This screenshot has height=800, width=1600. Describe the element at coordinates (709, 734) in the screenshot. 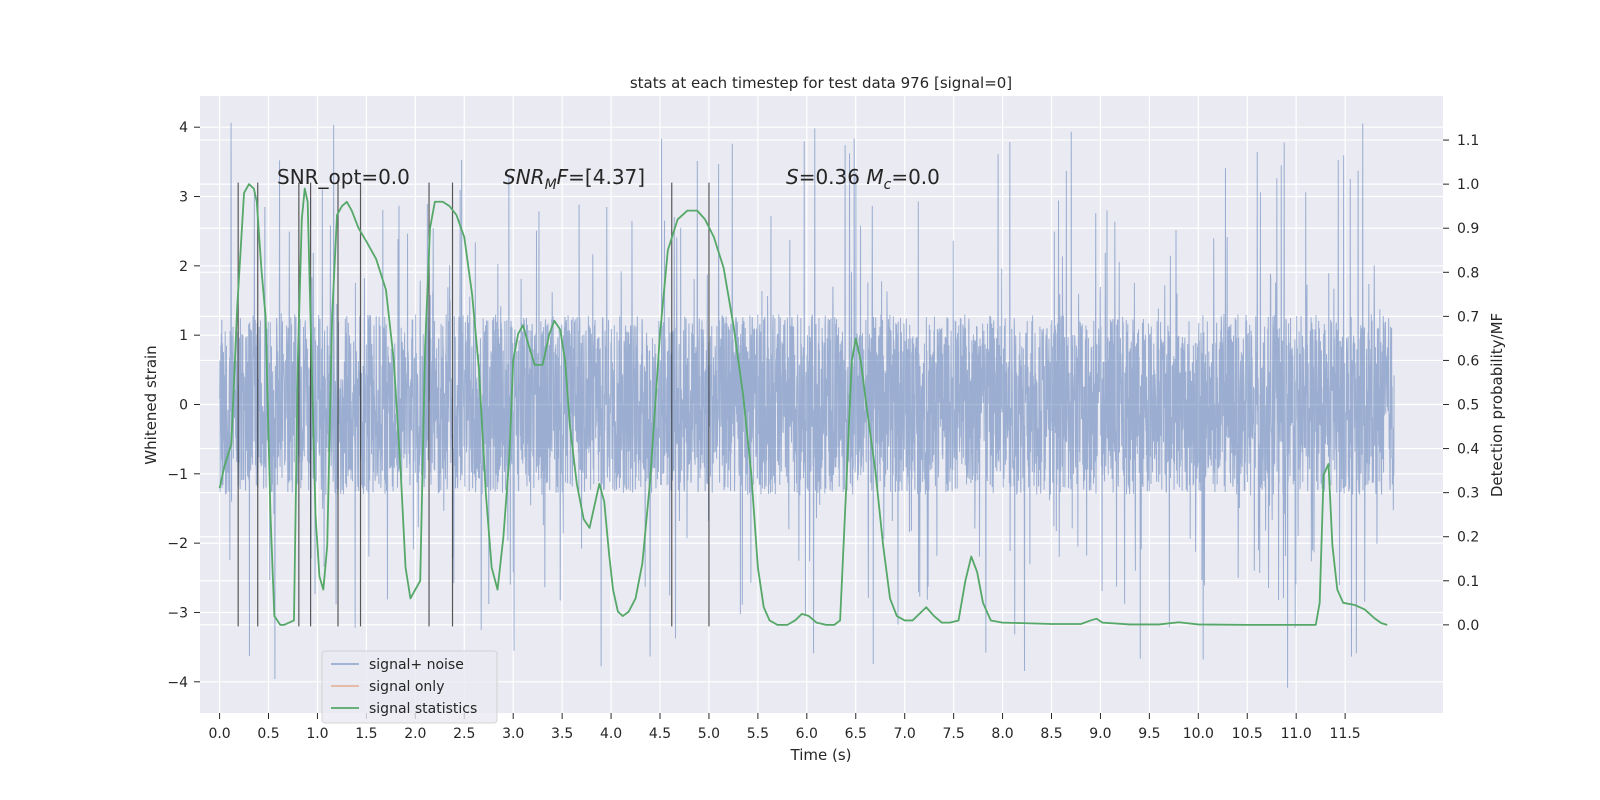

I see `x-tick-label: 5.0` at that location.